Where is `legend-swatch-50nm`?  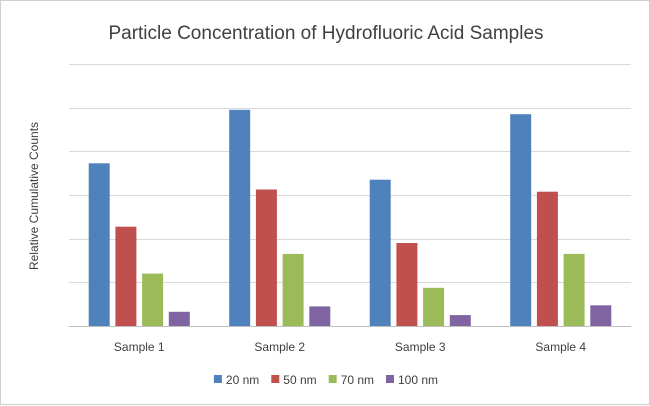
legend-swatch-50nm is located at coordinates (275, 379).